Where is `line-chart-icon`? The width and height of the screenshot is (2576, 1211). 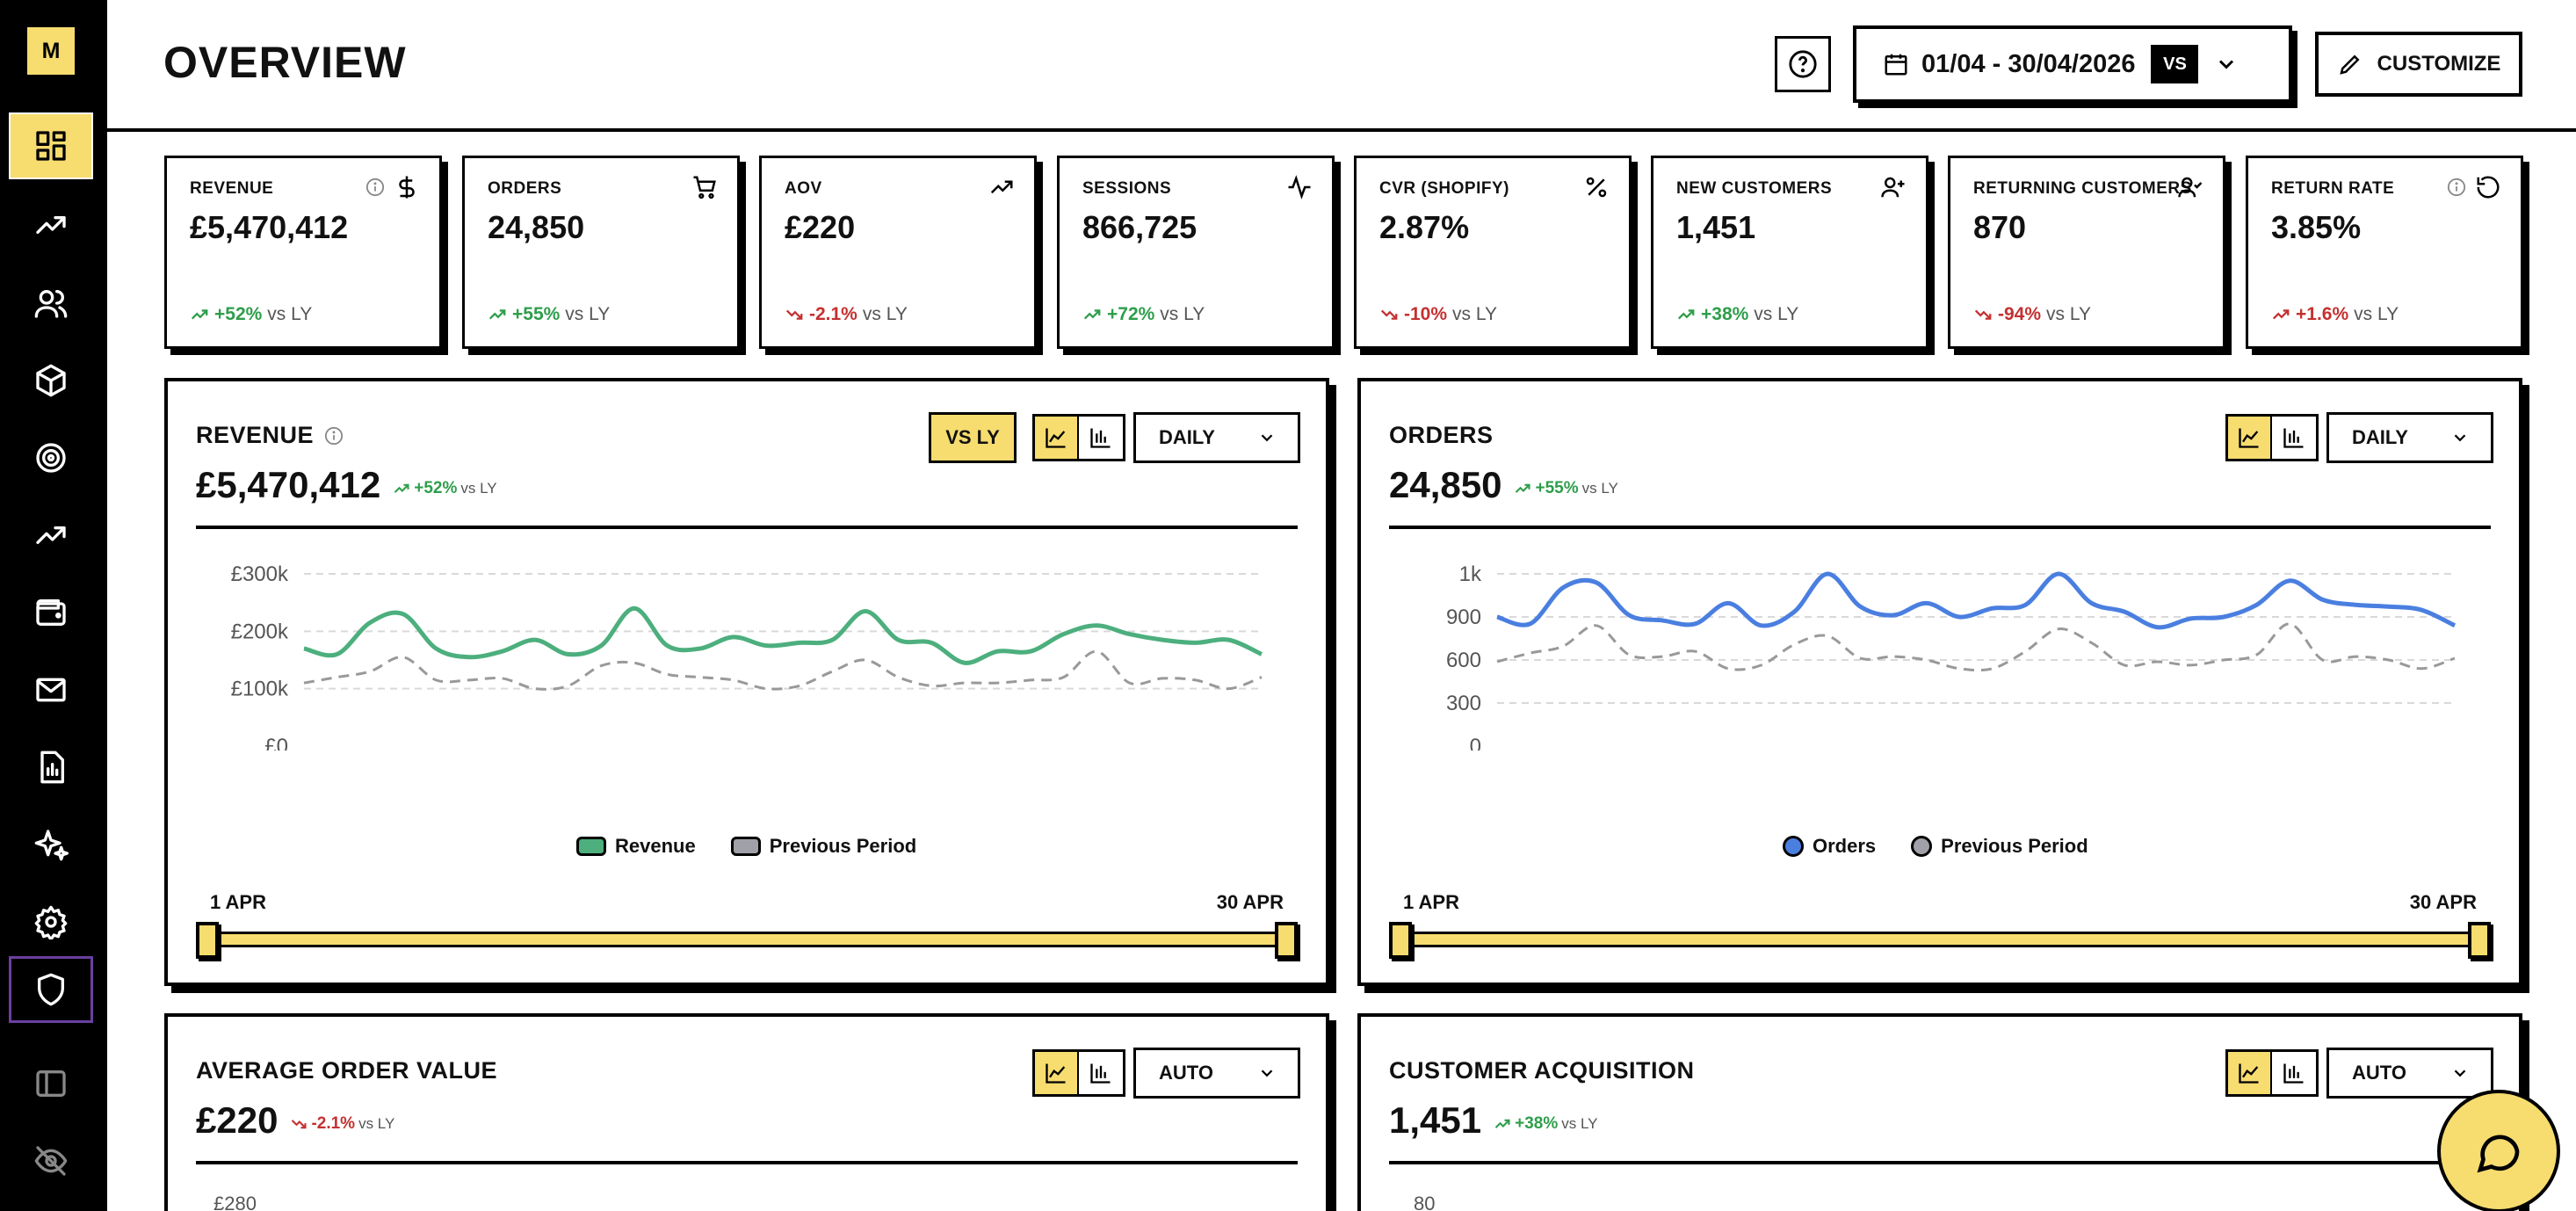 line-chart-icon is located at coordinates (2249, 1073).